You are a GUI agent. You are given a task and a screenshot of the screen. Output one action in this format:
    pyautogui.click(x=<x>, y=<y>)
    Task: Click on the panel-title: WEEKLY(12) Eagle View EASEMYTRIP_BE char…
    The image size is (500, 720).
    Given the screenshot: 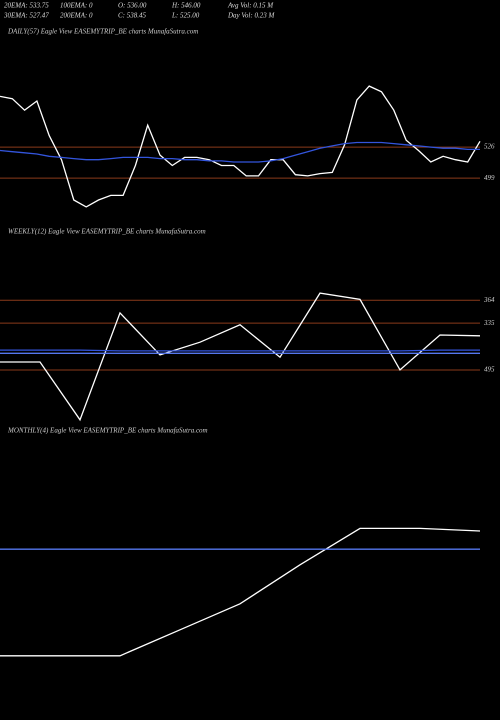 What is the action you would take?
    pyautogui.click(x=107, y=232)
    